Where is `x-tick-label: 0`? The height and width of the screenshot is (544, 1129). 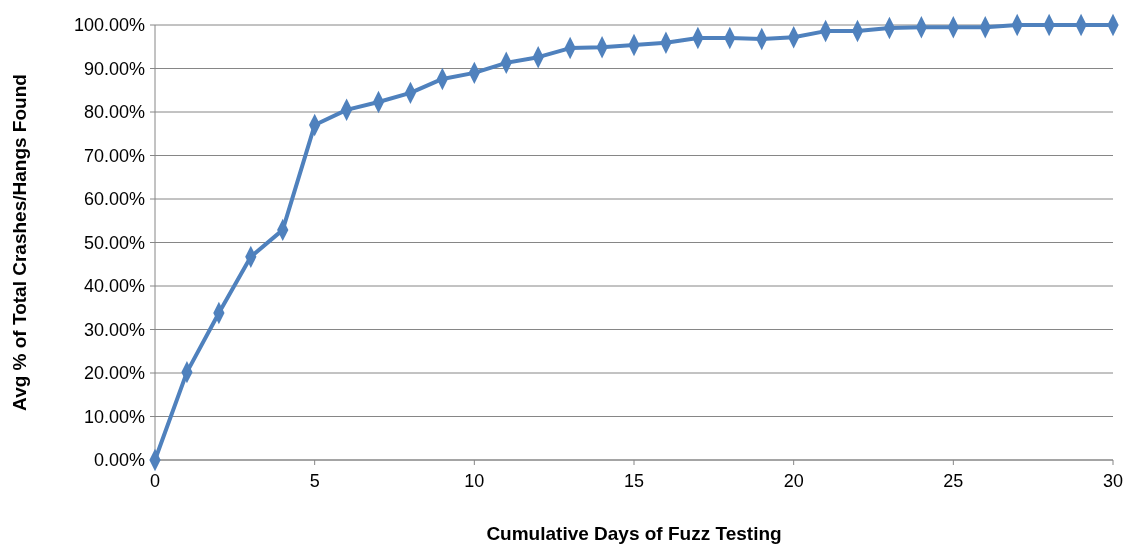
x-tick-label: 0 is located at coordinates (155, 481).